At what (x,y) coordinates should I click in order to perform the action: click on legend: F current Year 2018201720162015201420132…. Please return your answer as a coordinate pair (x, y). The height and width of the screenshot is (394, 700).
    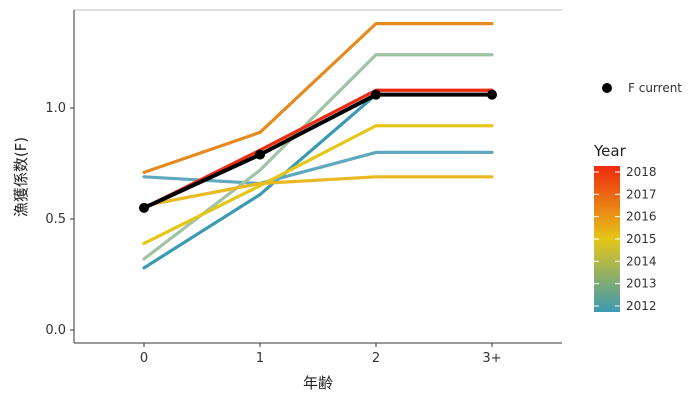
    Looking at the image, I should click on (637, 197).